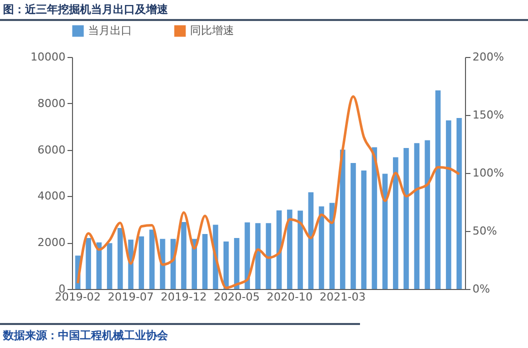 This screenshot has width=528, height=348. What do you see at coordinates (52, 149) in the screenshot?
I see `y-tick-label: 6000` at bounding box center [52, 149].